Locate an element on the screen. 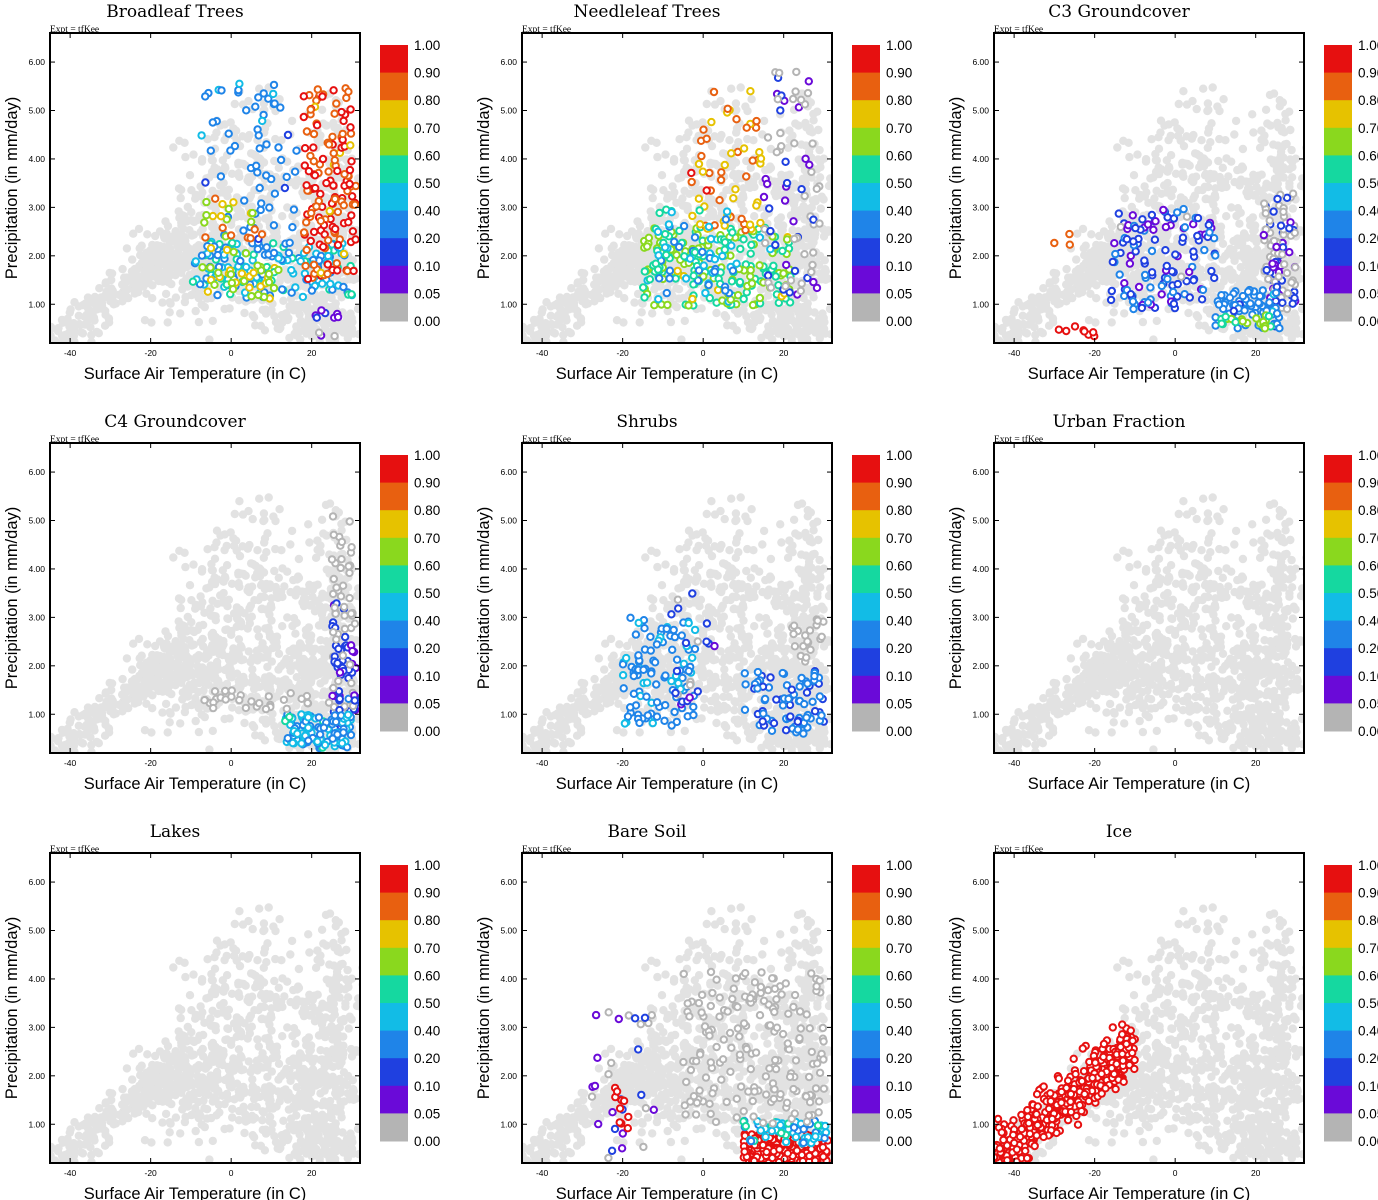 Image resolution: width=1378 pixels, height=1200 pixels. panel-title: C4 Groundcover is located at coordinates (175, 422).